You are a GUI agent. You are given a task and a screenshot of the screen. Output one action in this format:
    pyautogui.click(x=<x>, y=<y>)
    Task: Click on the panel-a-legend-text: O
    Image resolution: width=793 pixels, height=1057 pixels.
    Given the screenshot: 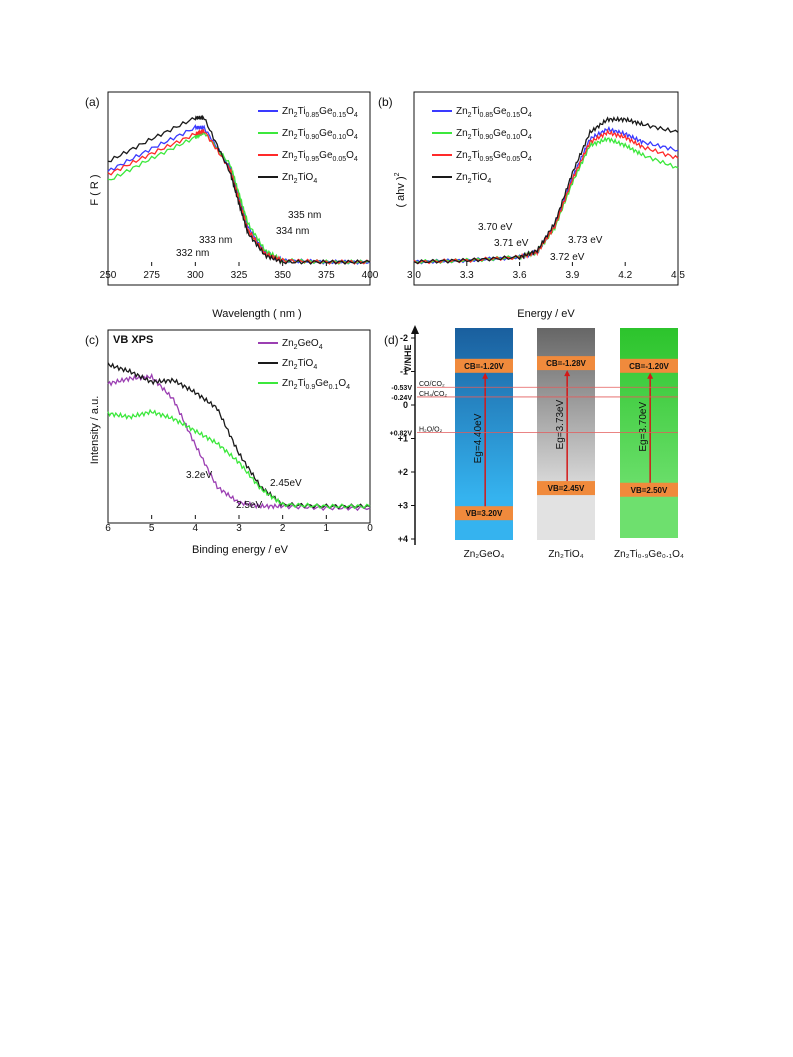 What is the action you would take?
    pyautogui.click(x=350, y=111)
    